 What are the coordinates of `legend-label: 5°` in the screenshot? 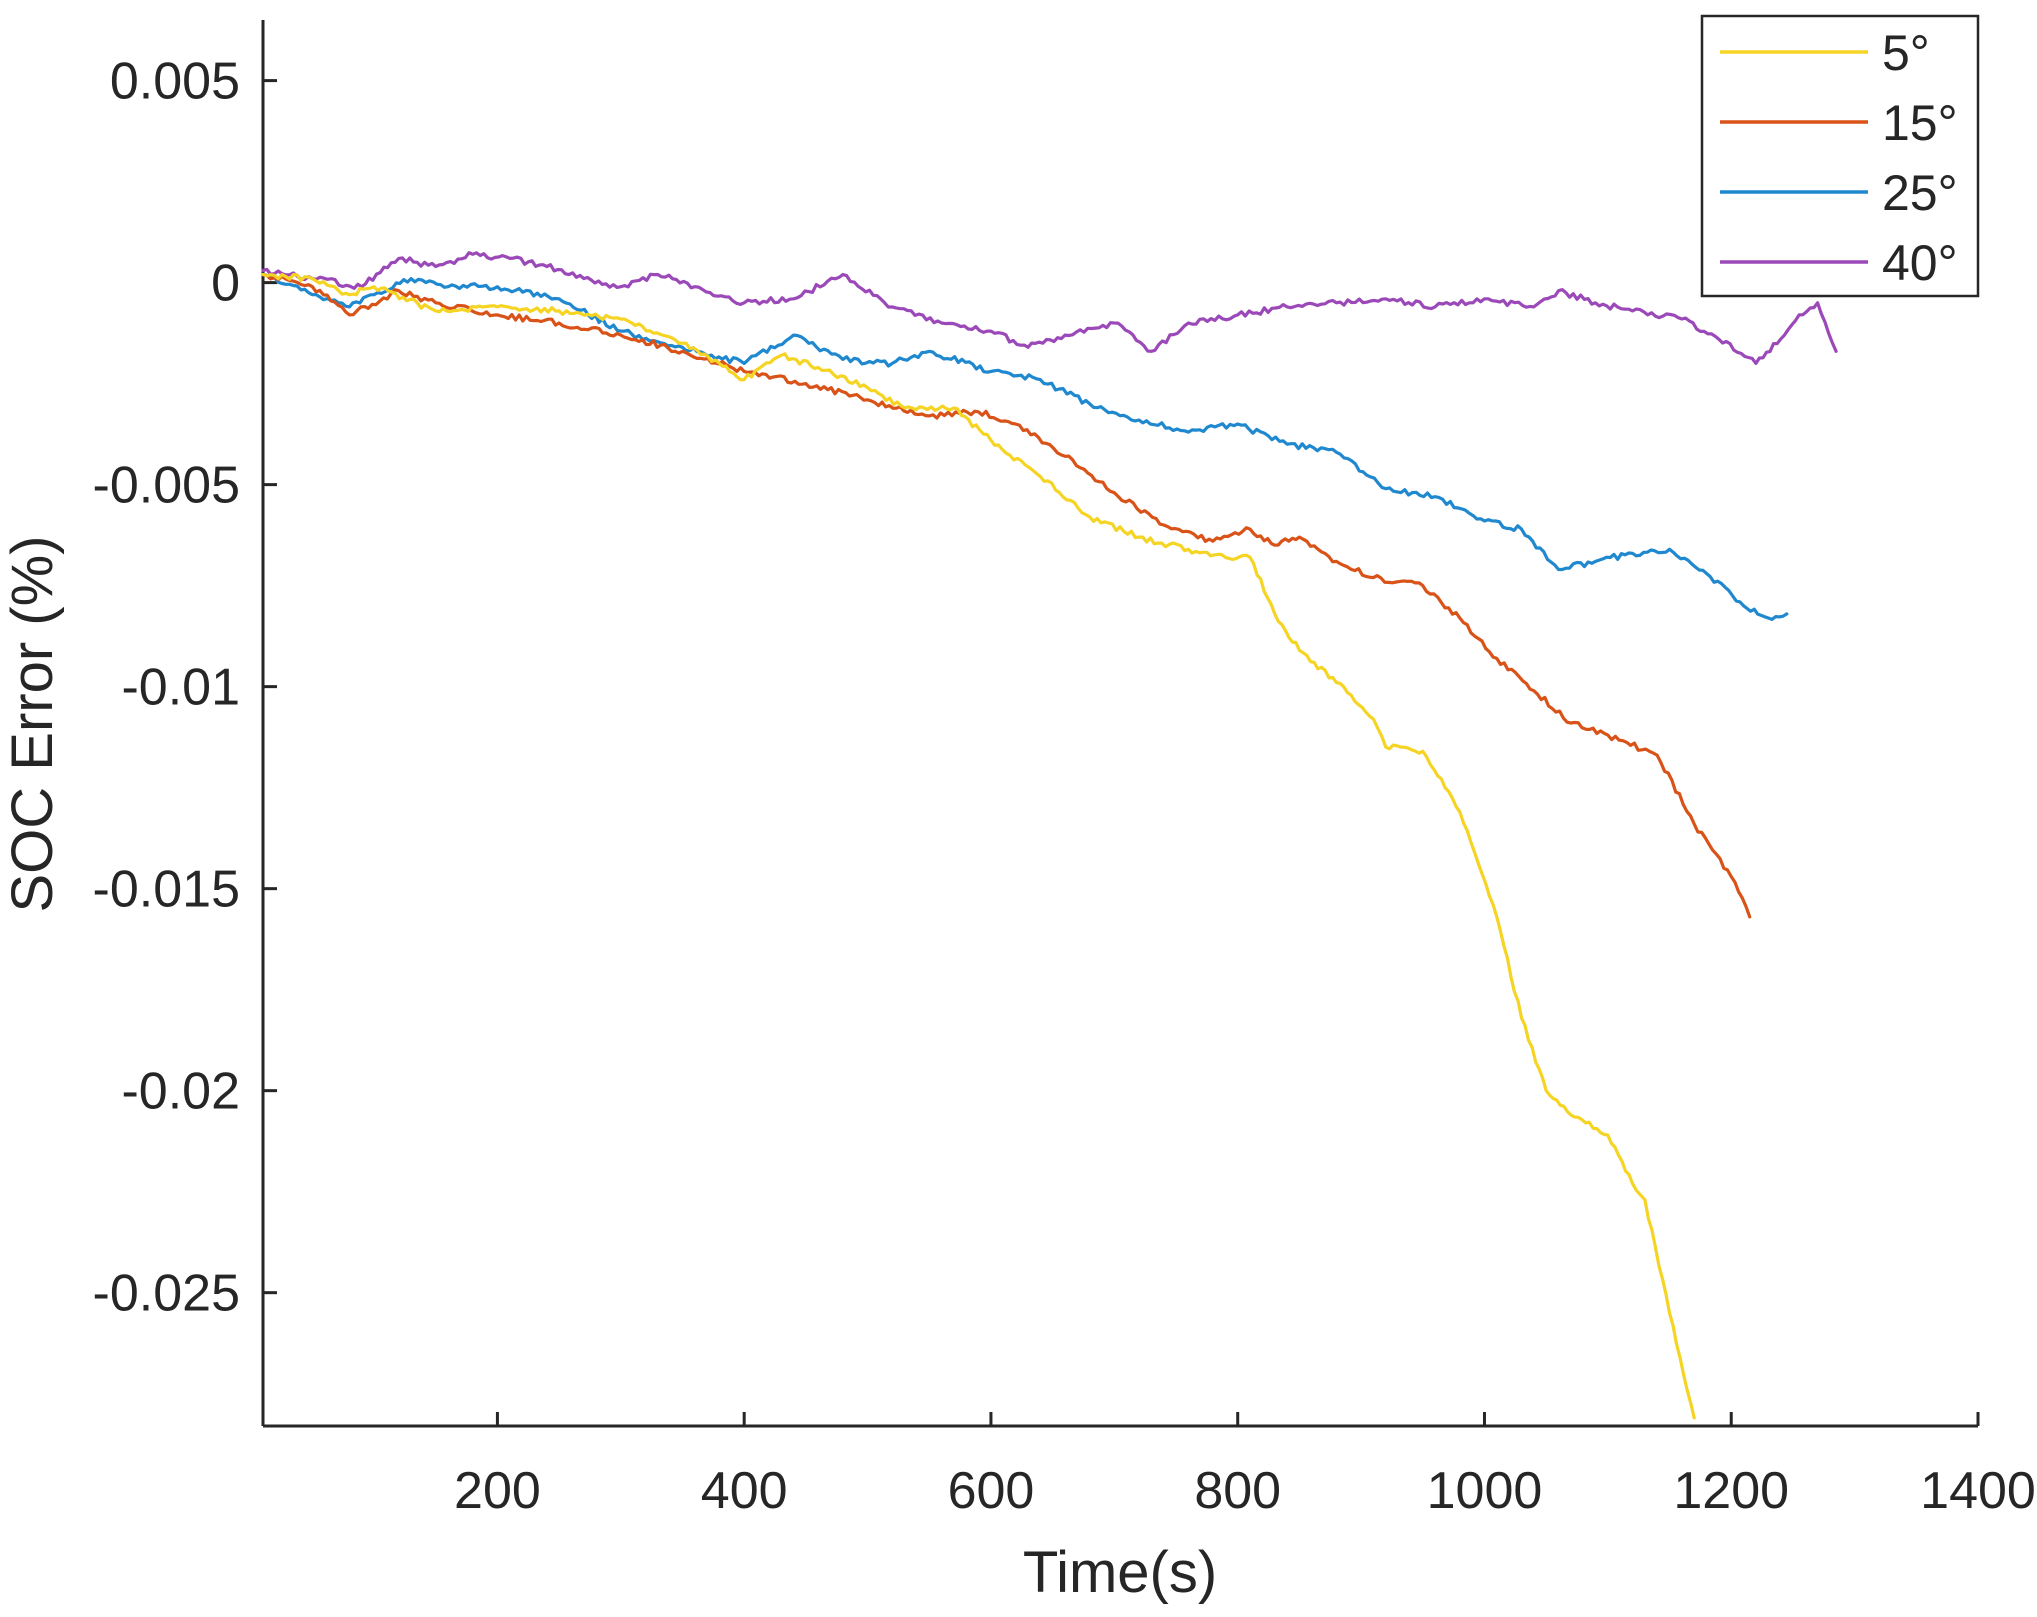 It's located at (1906, 53).